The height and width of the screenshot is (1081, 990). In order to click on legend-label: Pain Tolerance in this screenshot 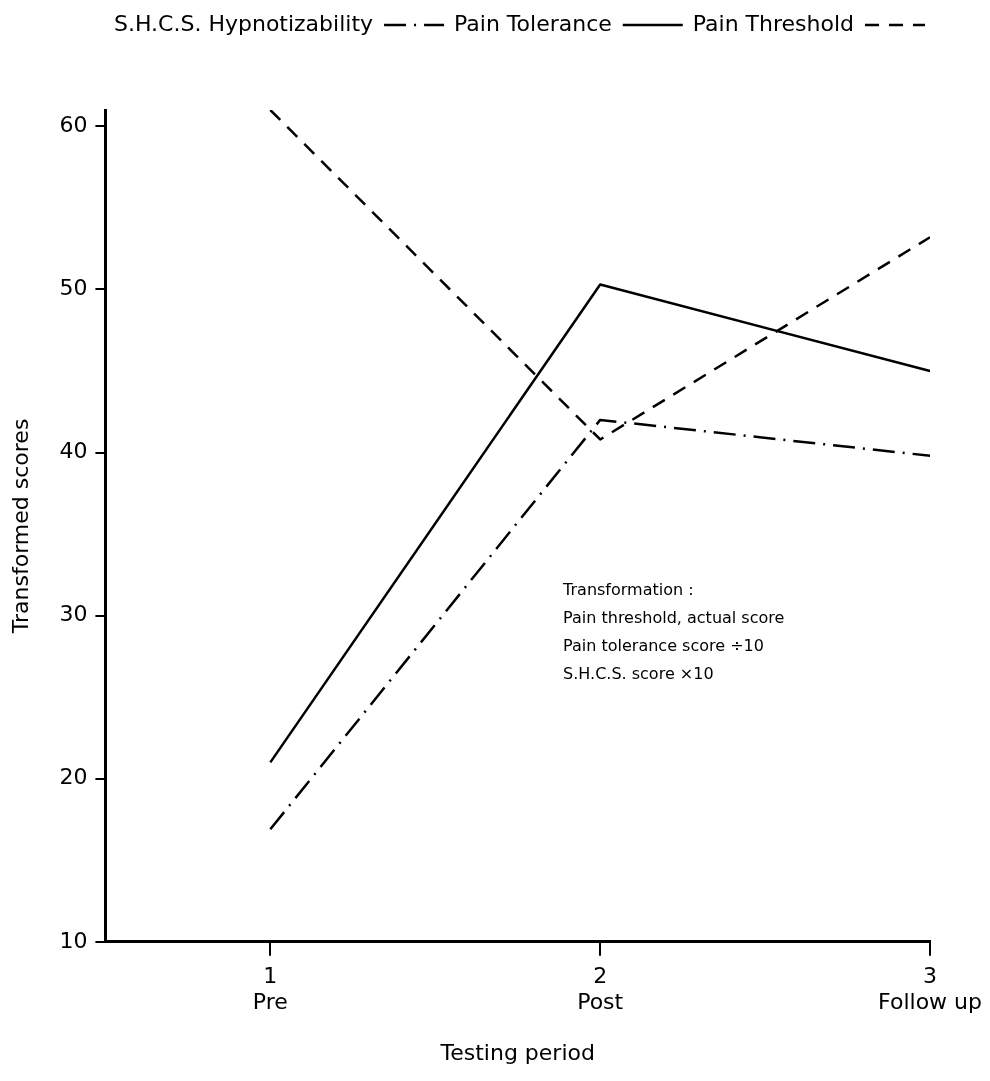, I will do `click(533, 23)`.